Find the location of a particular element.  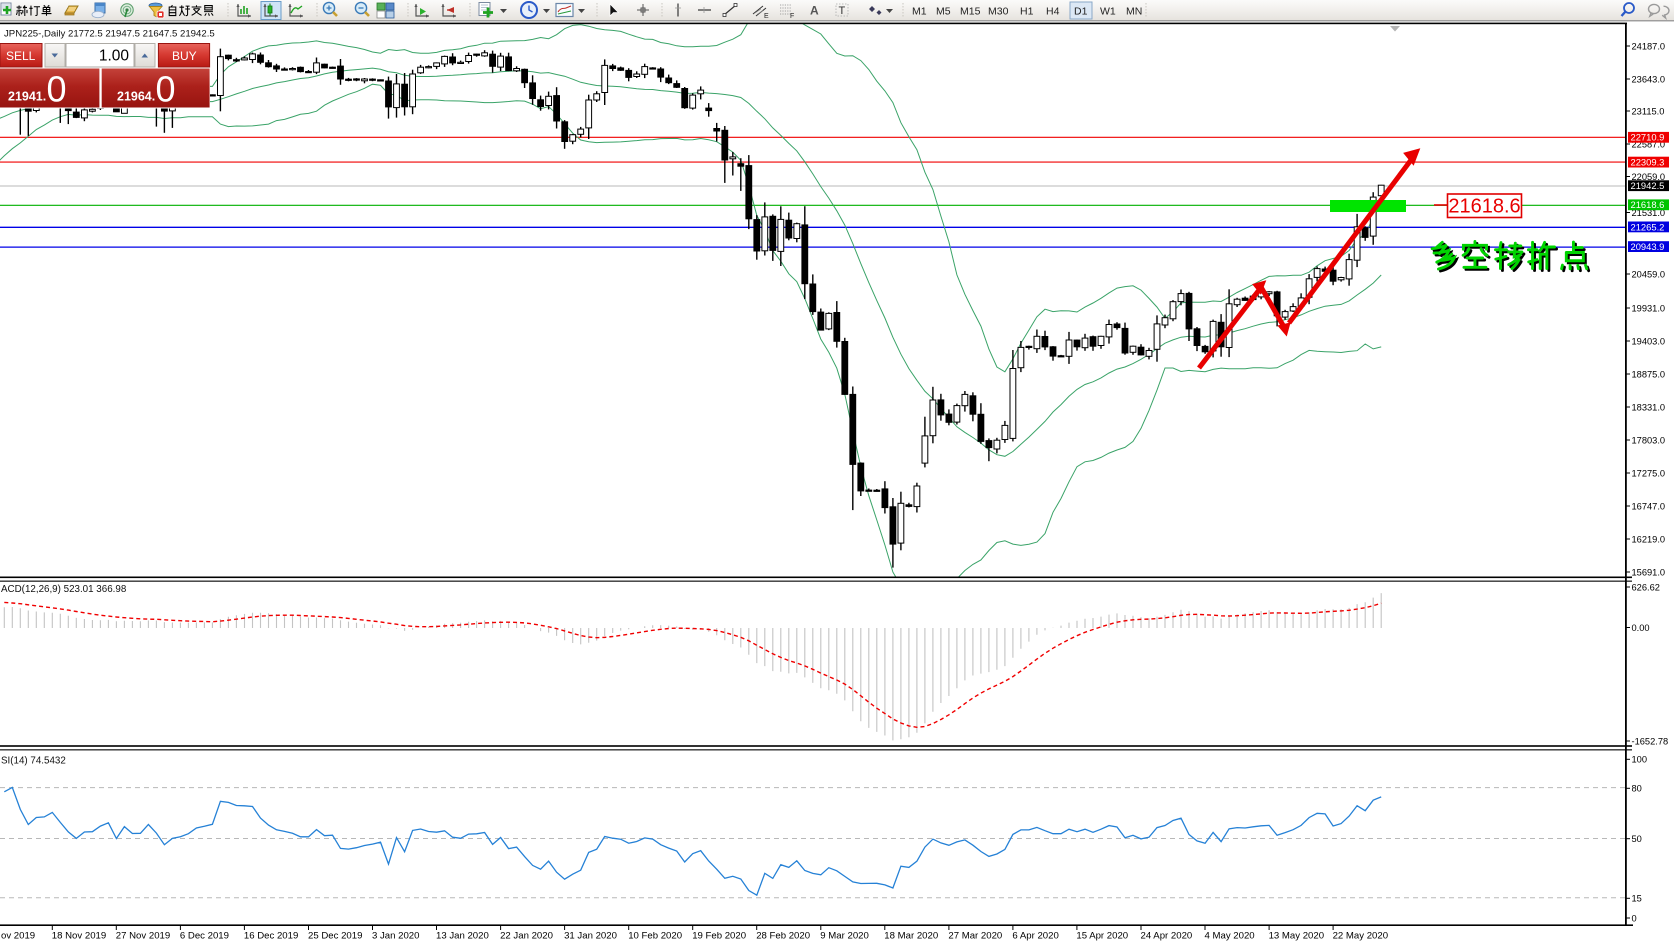

svg-text: SI(14) 74.5432 is located at coordinates (33, 761).